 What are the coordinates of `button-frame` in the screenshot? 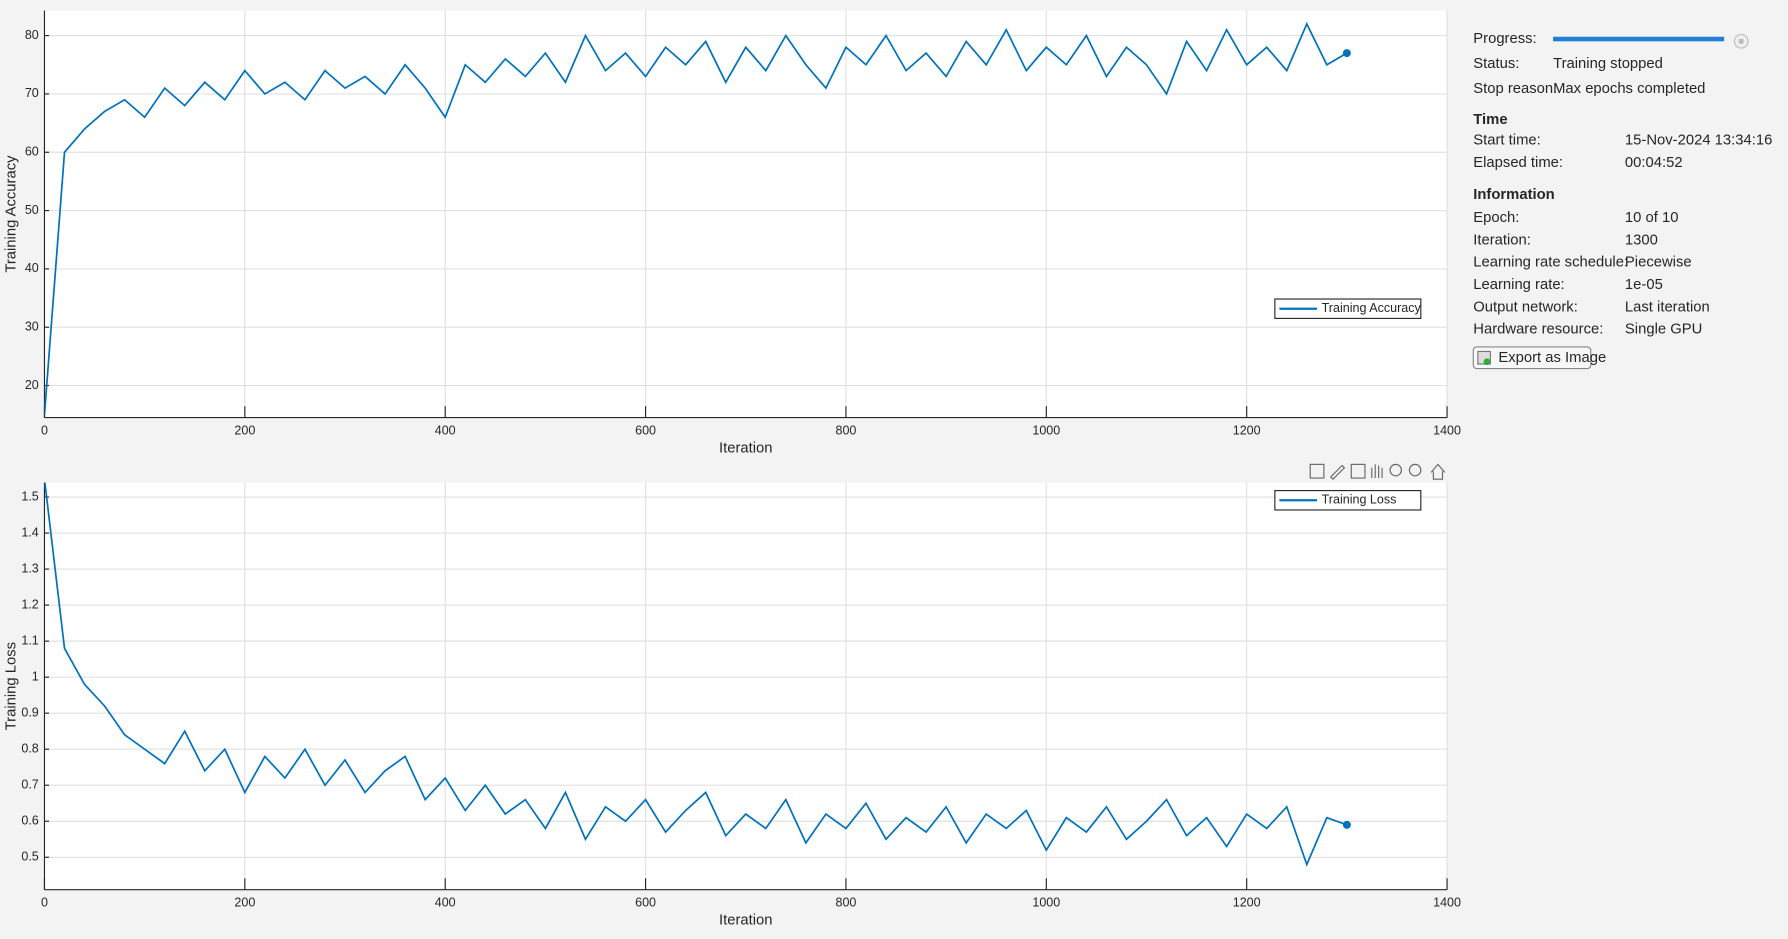 It's located at (1532, 358).